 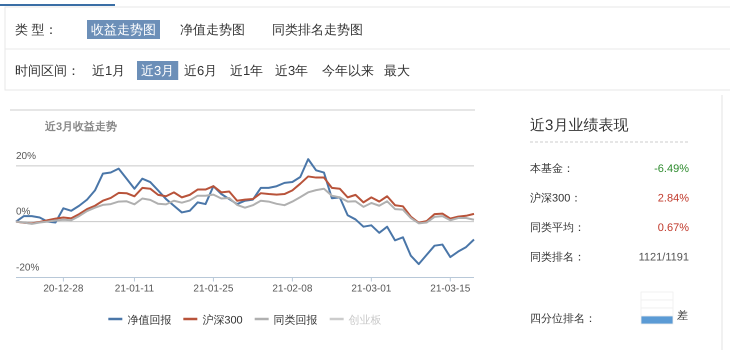 I want to click on text: 收益走势图, so click(x=123, y=29).